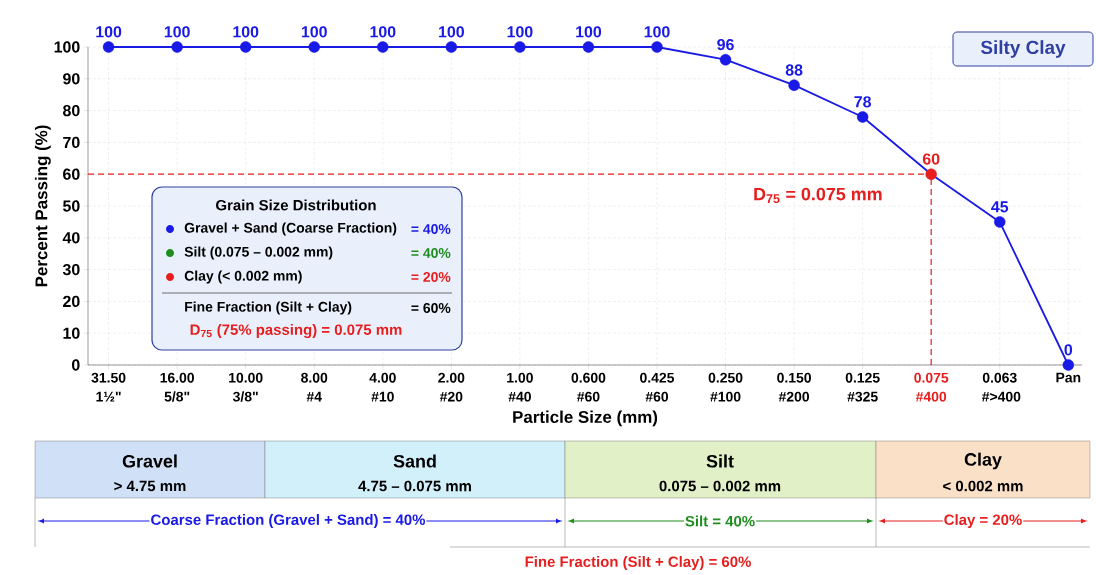 This screenshot has height=575, width=1096. I want to click on data-label: 45, so click(1000, 207).